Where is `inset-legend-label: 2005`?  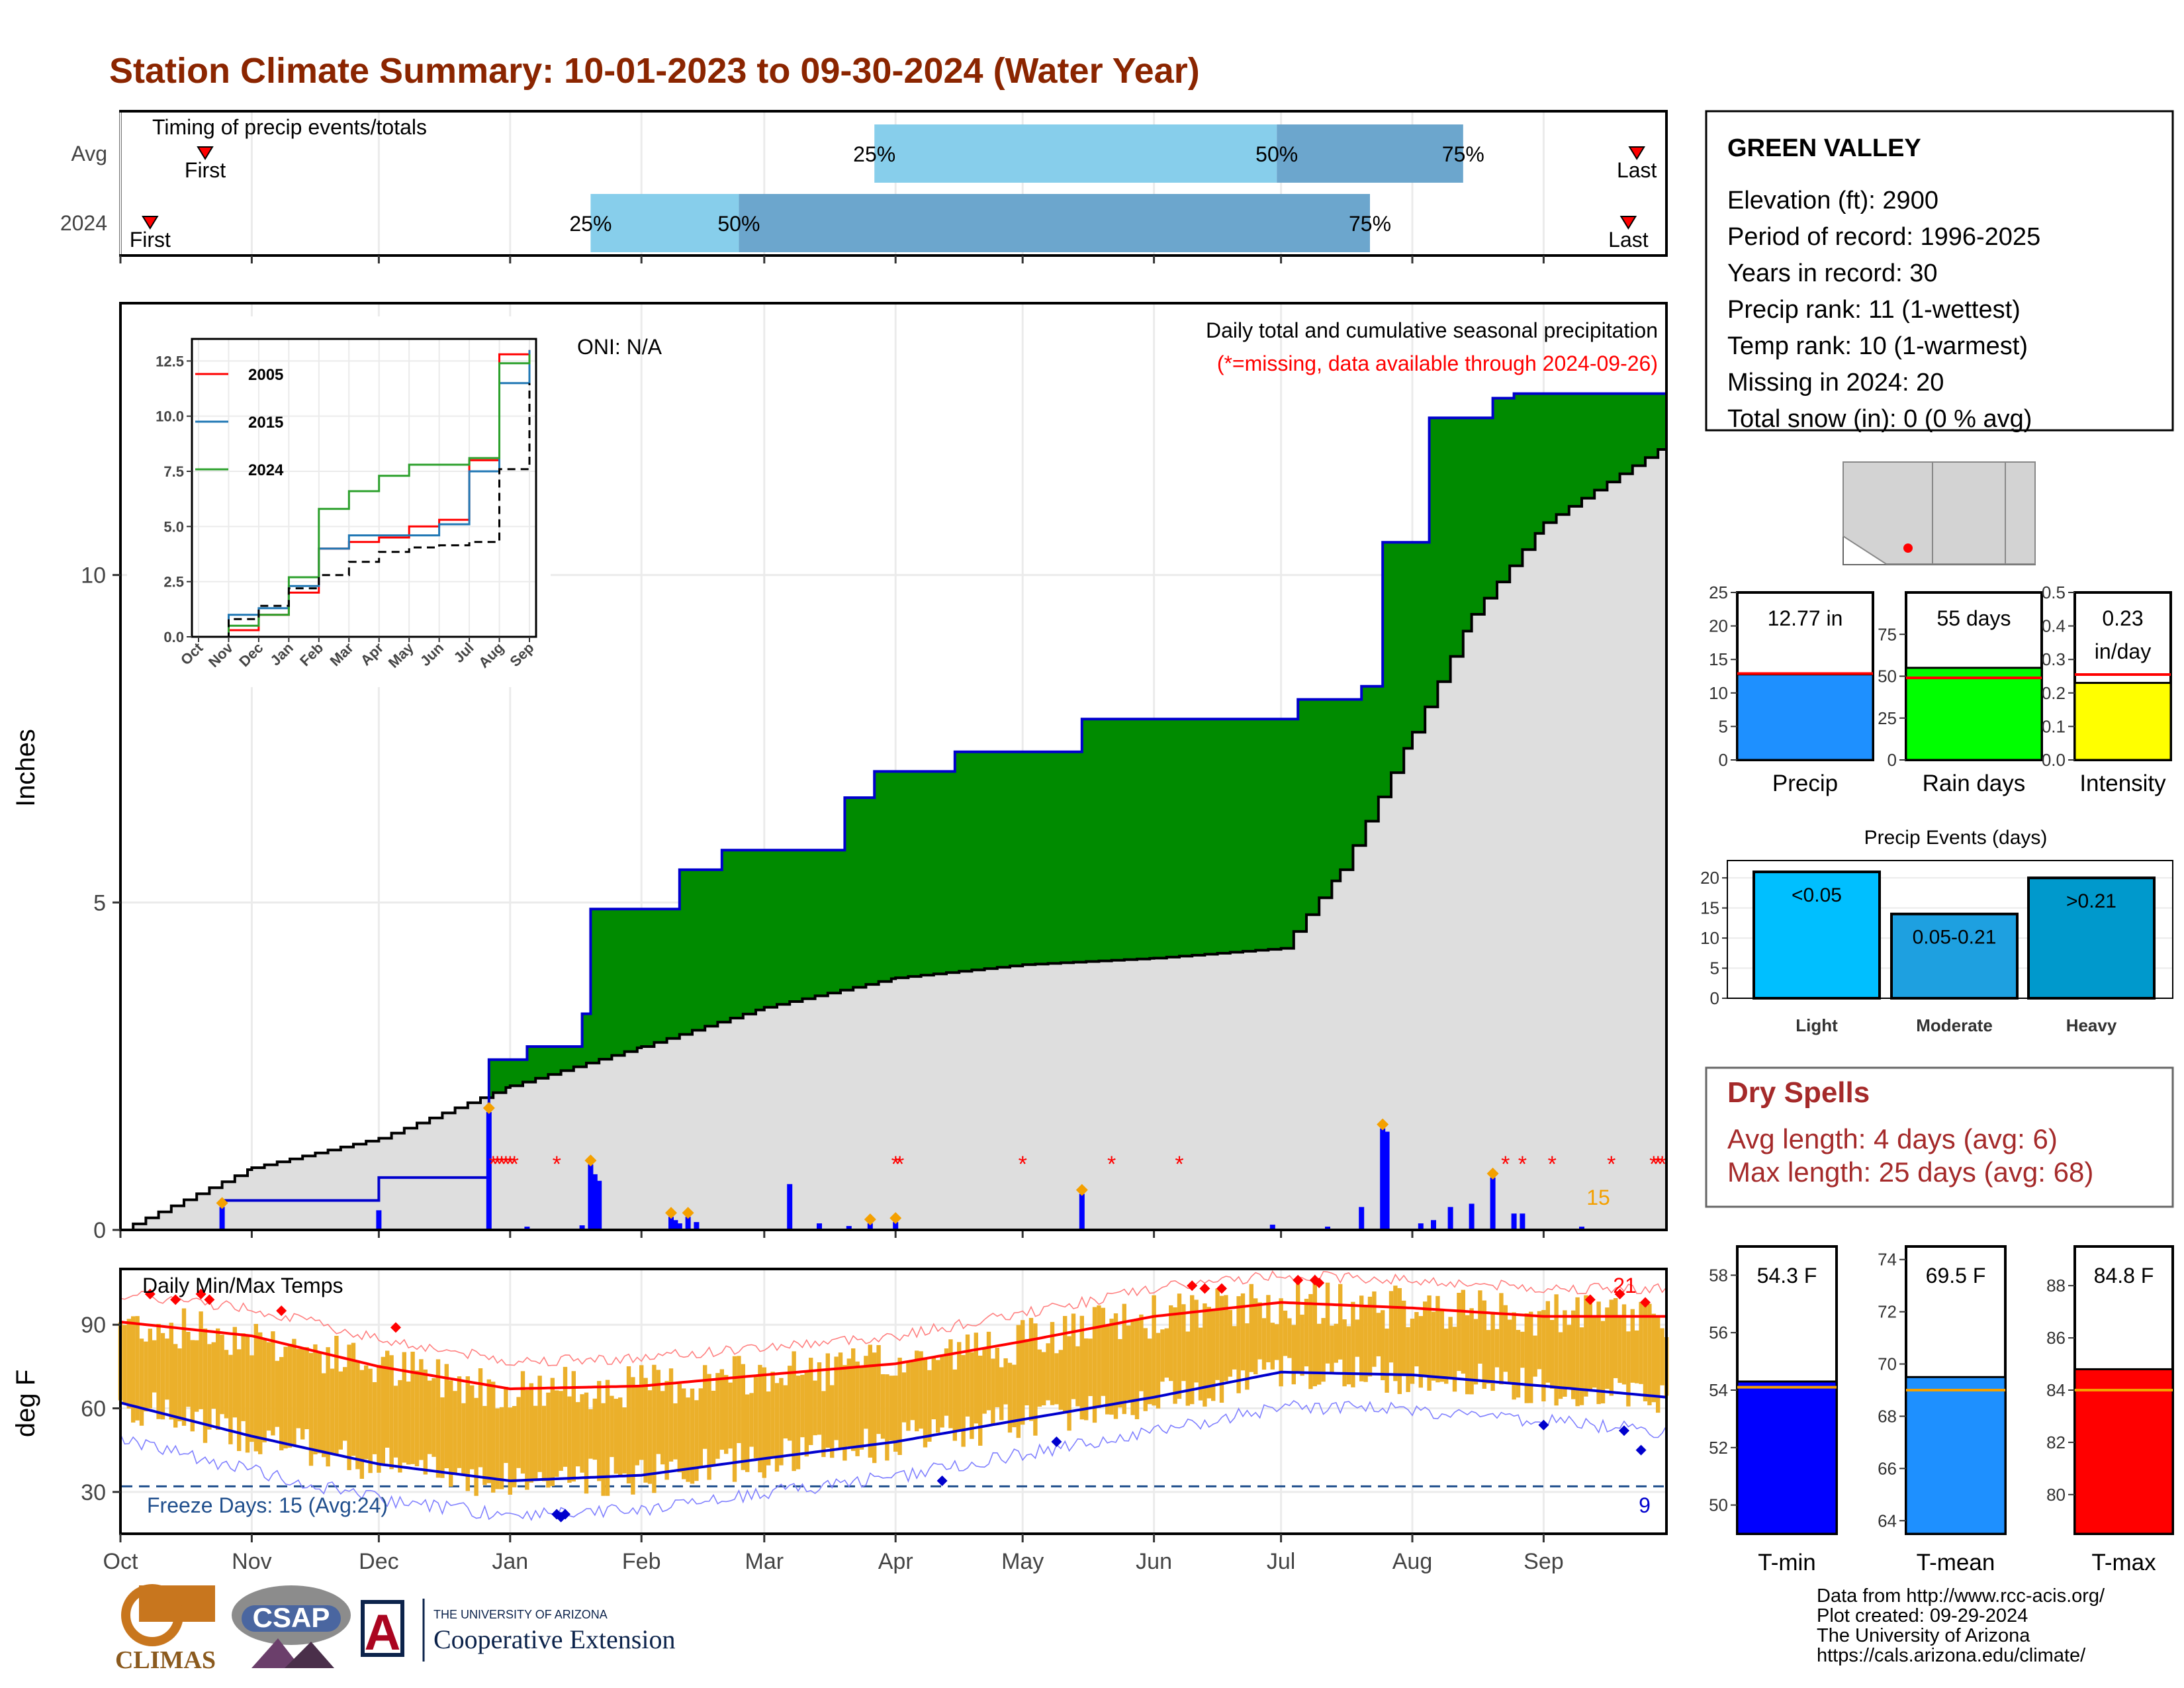
inset-legend-label: 2005 is located at coordinates (265, 375).